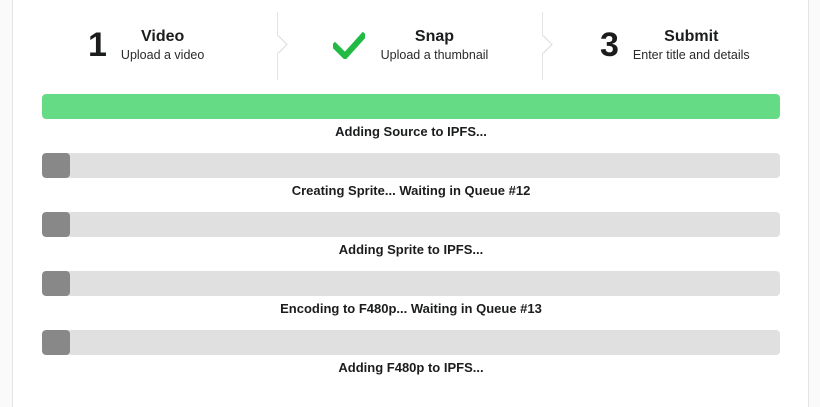 This screenshot has width=820, height=407. I want to click on step-description: Upload a thumbnail, so click(434, 55).